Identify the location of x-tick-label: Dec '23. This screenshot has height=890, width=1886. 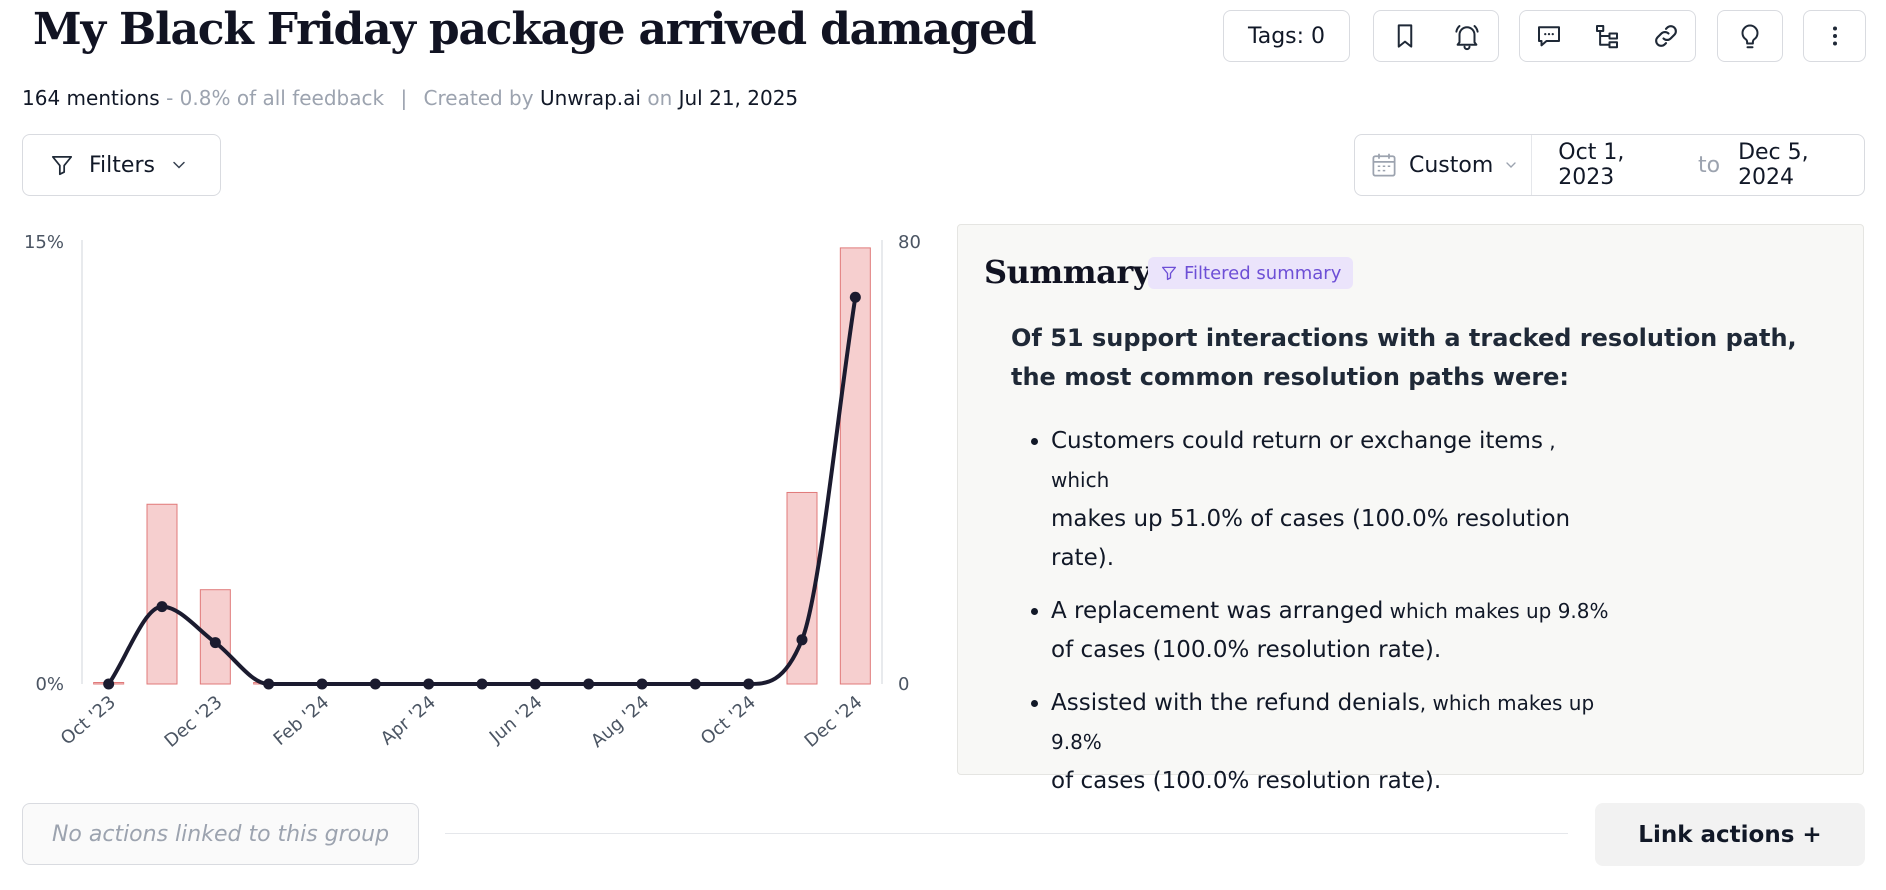
(194, 722).